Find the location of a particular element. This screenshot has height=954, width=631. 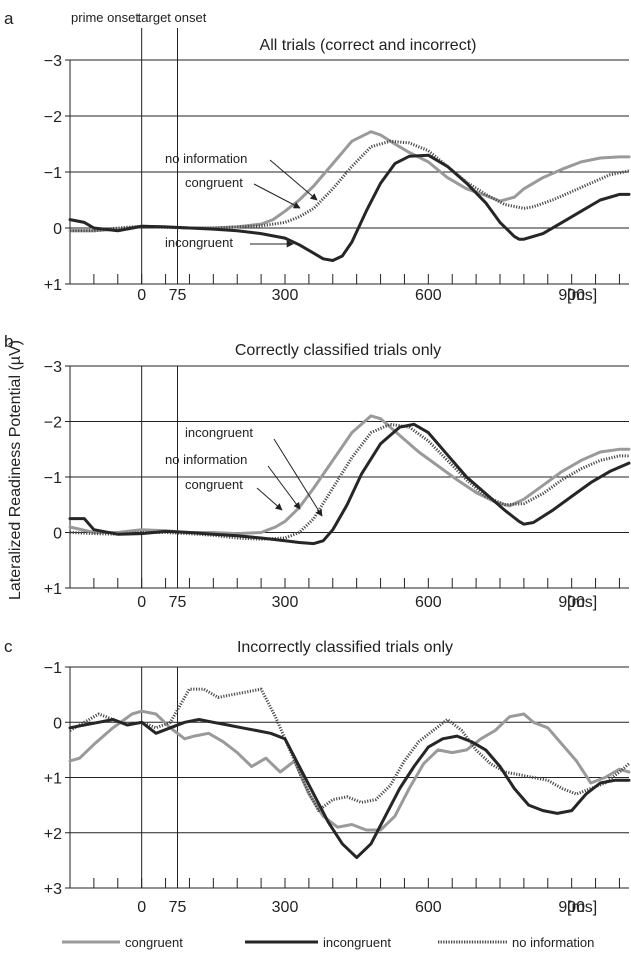

panel-b-title: Correctly classified trials only is located at coordinates (338, 350).